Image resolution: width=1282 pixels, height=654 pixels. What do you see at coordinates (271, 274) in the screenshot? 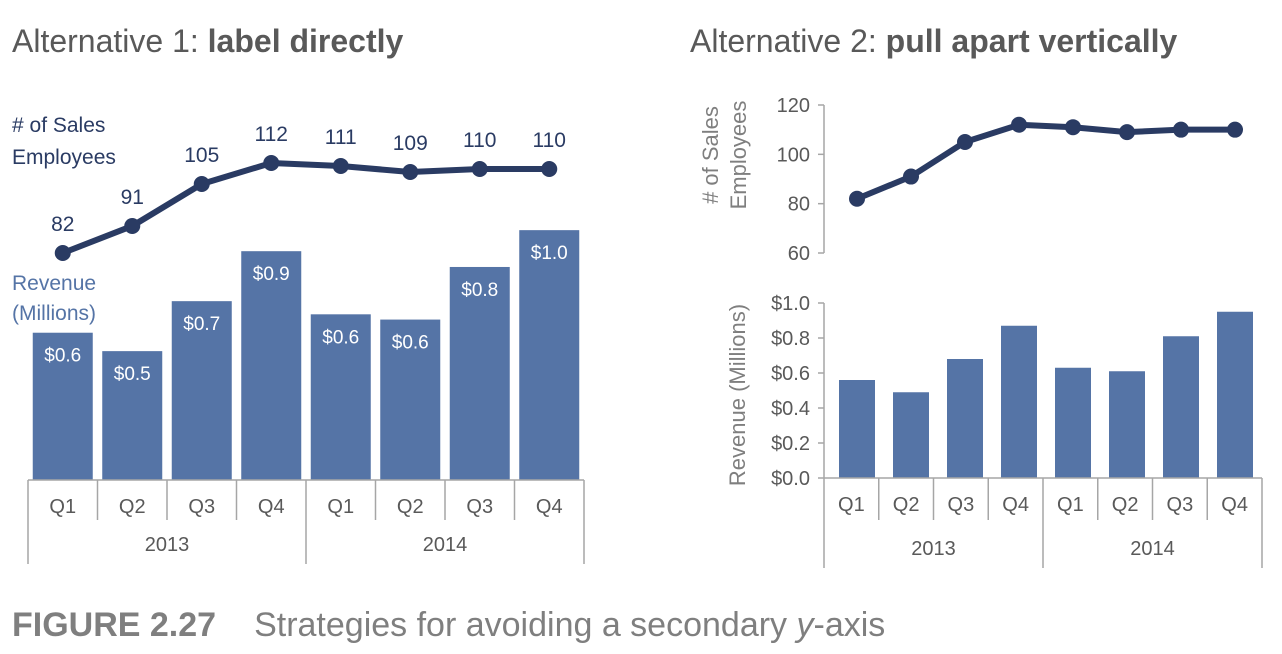
I see `revenue-bar-label: $0.9` at bounding box center [271, 274].